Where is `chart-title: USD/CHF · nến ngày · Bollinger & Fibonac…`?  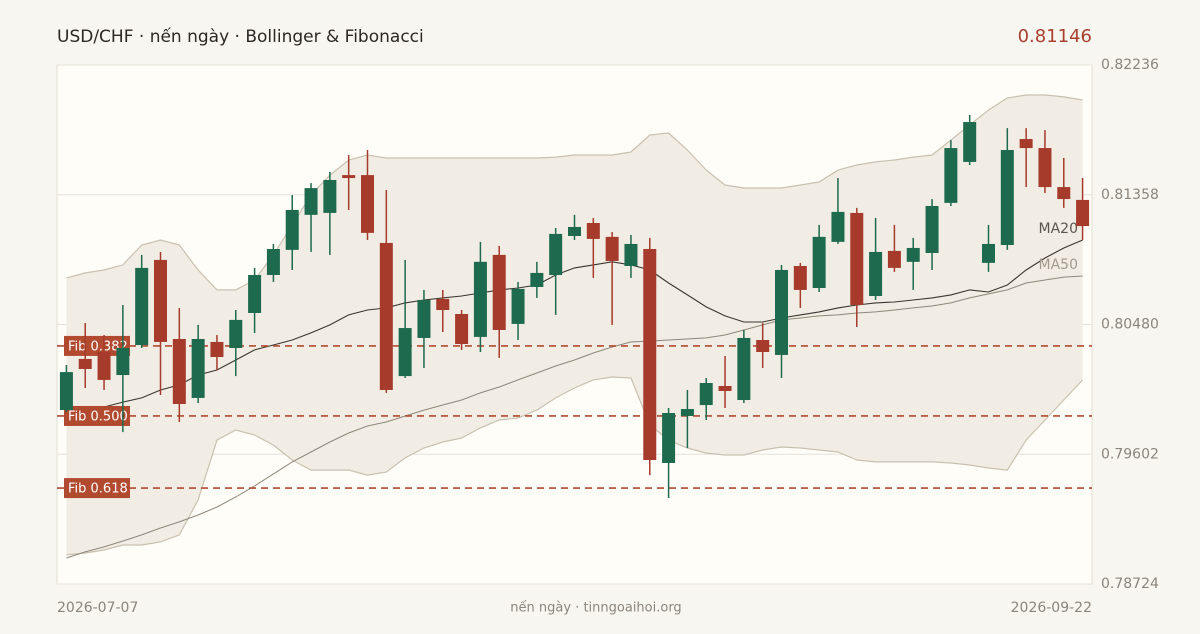
chart-title: USD/CHF · nến ngày · Bollinger & Fibonac… is located at coordinates (240, 36).